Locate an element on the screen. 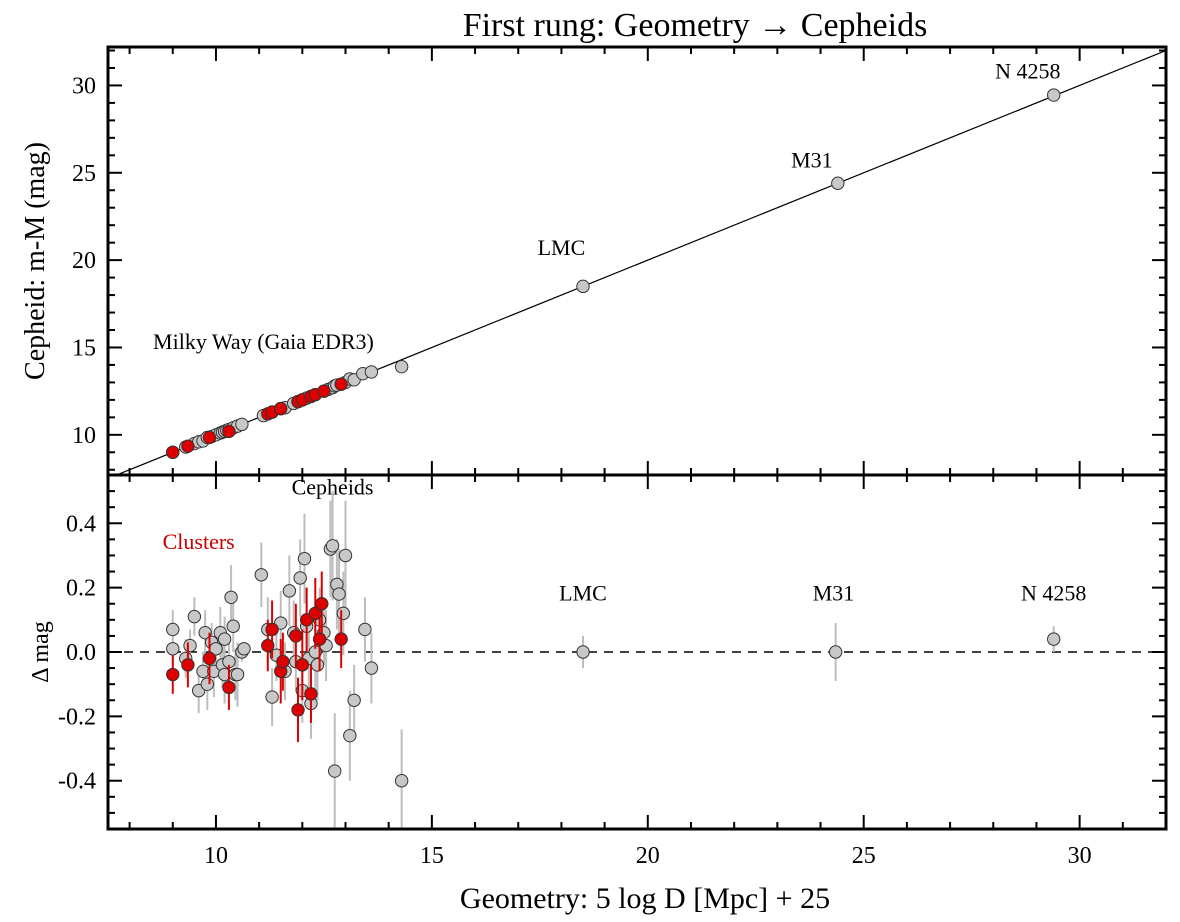 This screenshot has height=922, width=1180. x-tick-label: 20 is located at coordinates (648, 856).